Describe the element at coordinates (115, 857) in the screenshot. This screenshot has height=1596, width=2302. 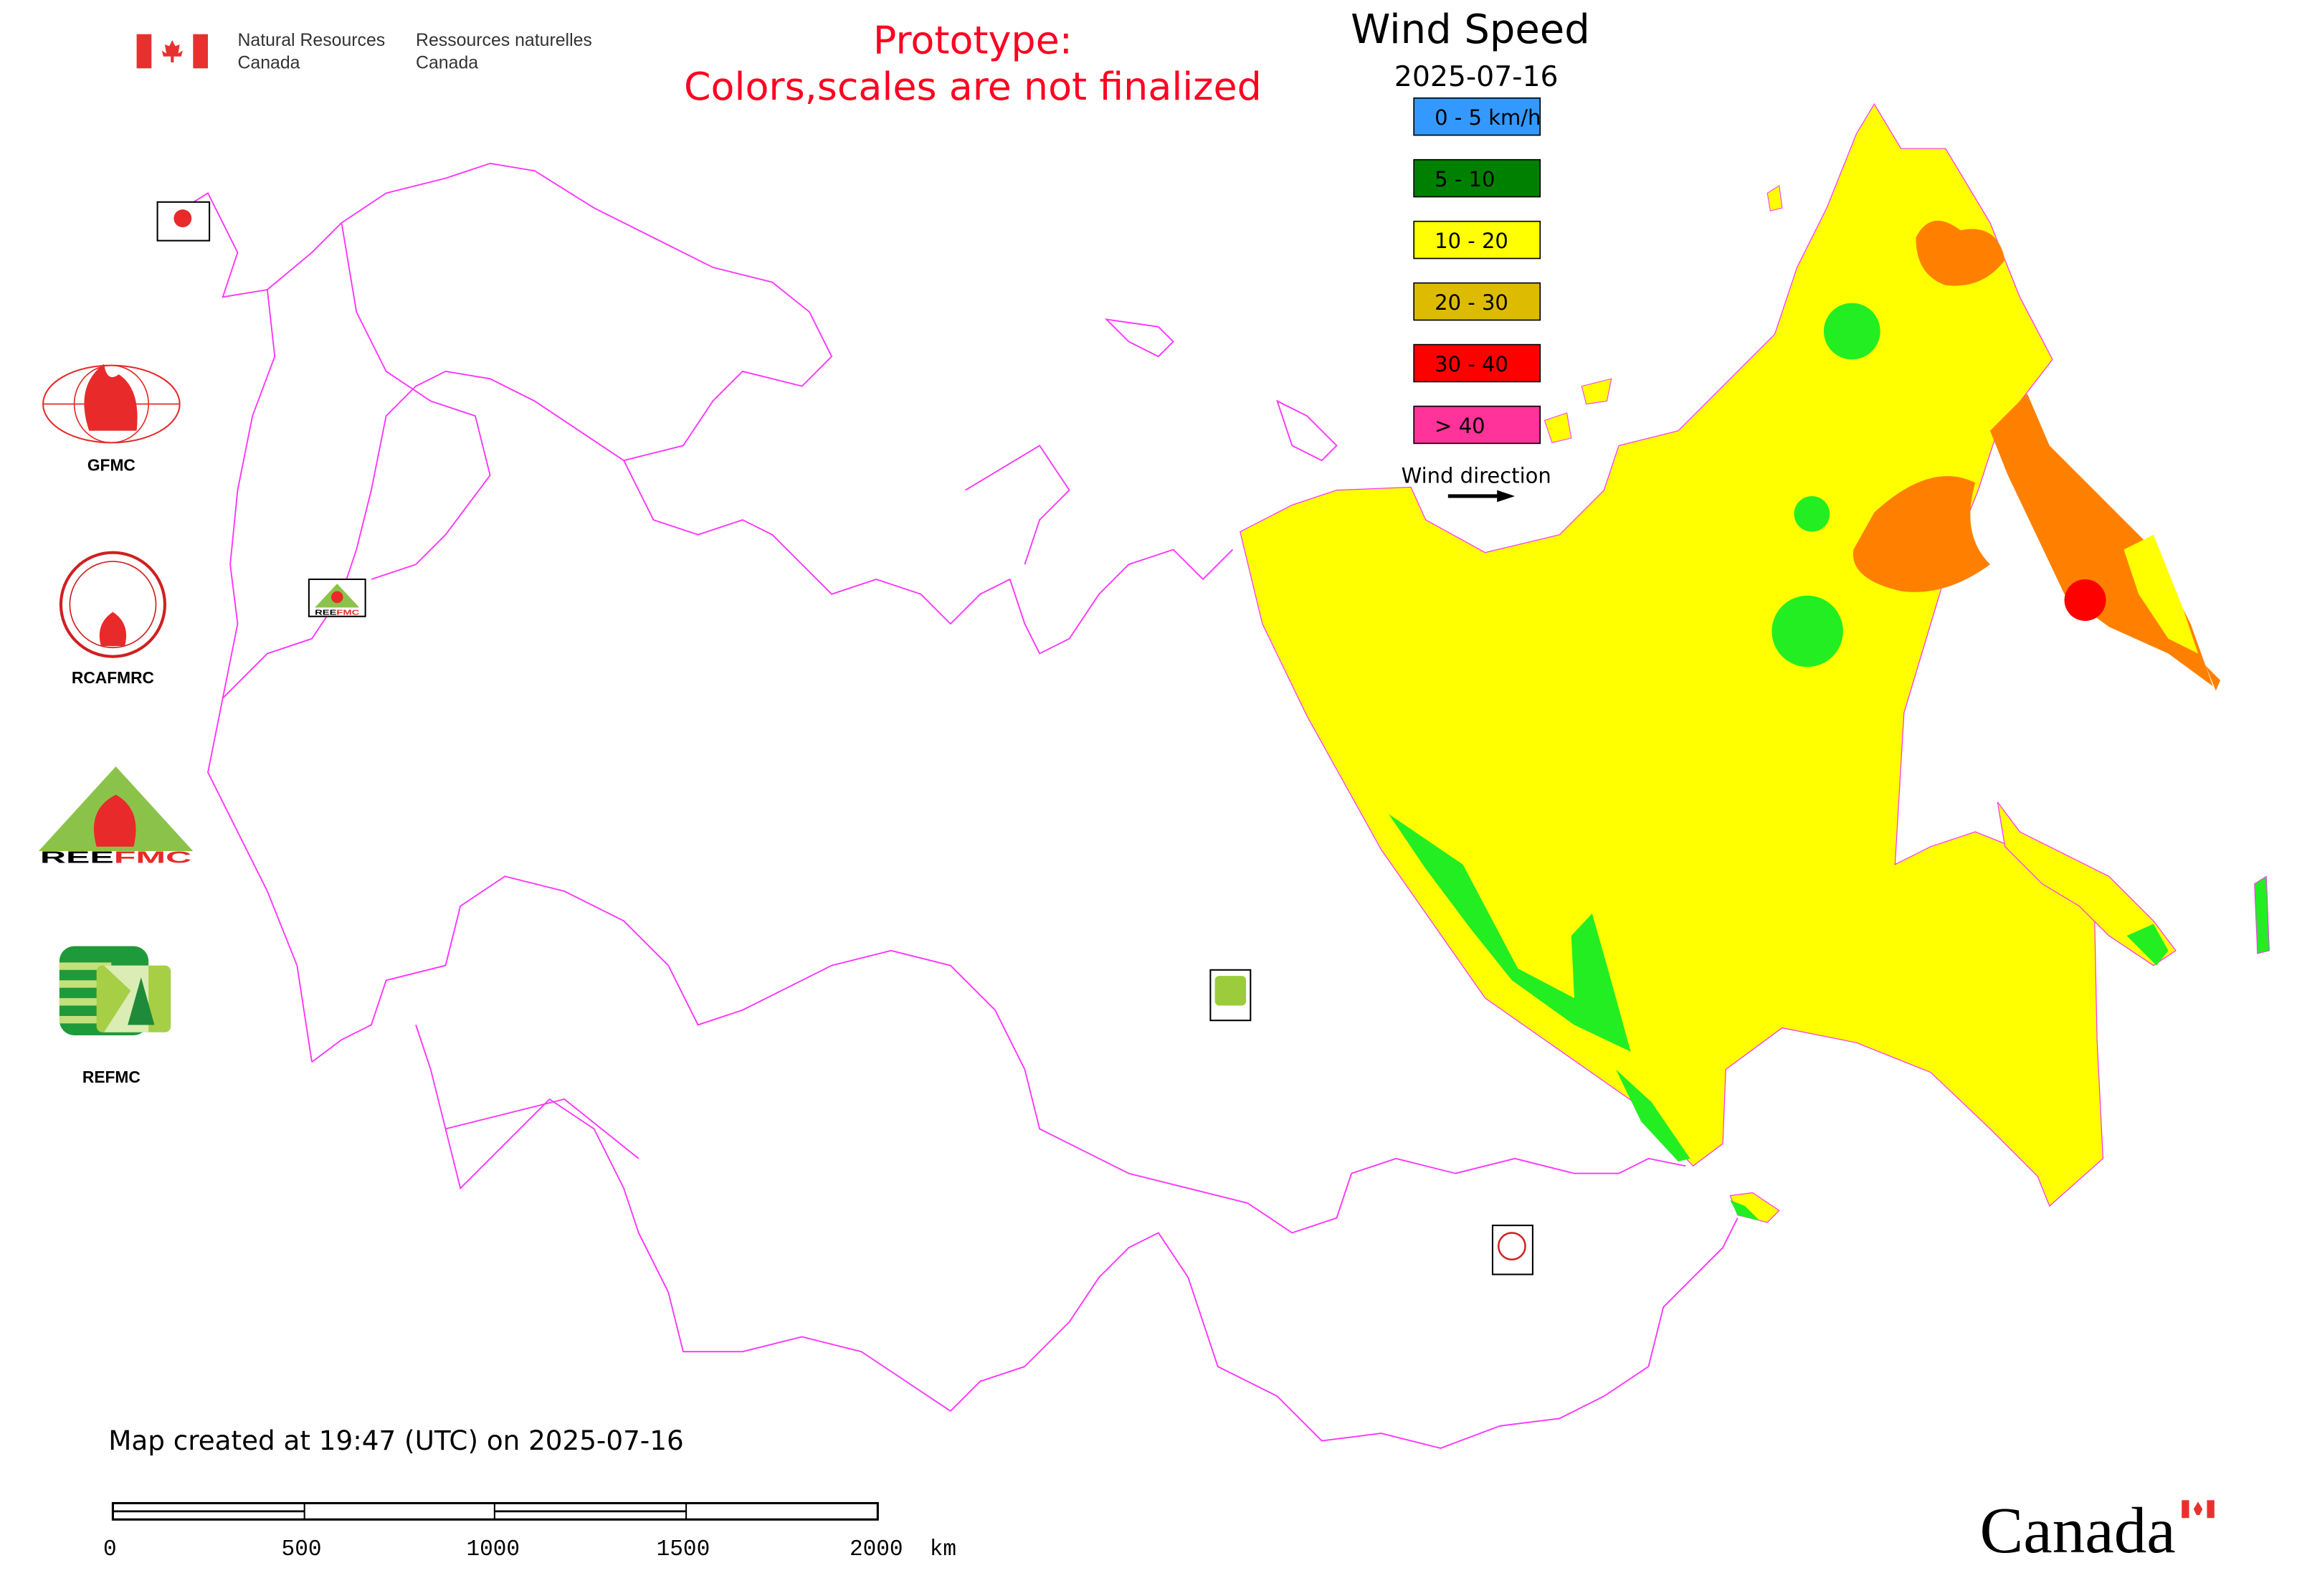
I see `logo-reefmc-label: REEFMC` at that location.